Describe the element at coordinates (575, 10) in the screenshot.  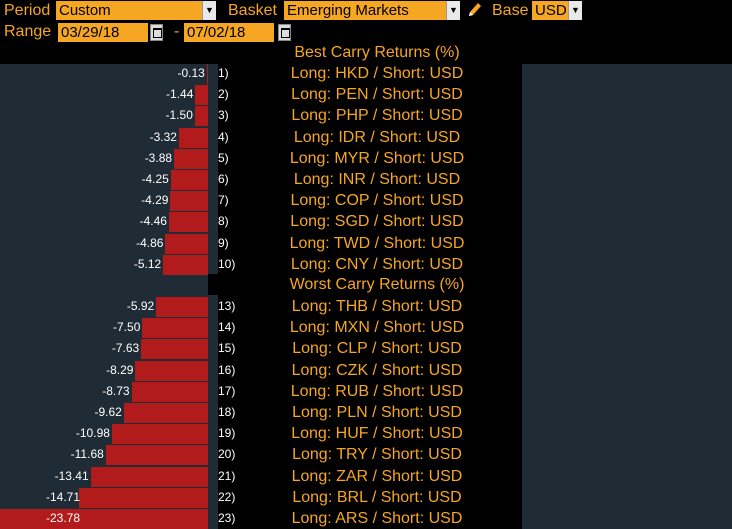
I see `base-dropdown-icon: ▼` at that location.